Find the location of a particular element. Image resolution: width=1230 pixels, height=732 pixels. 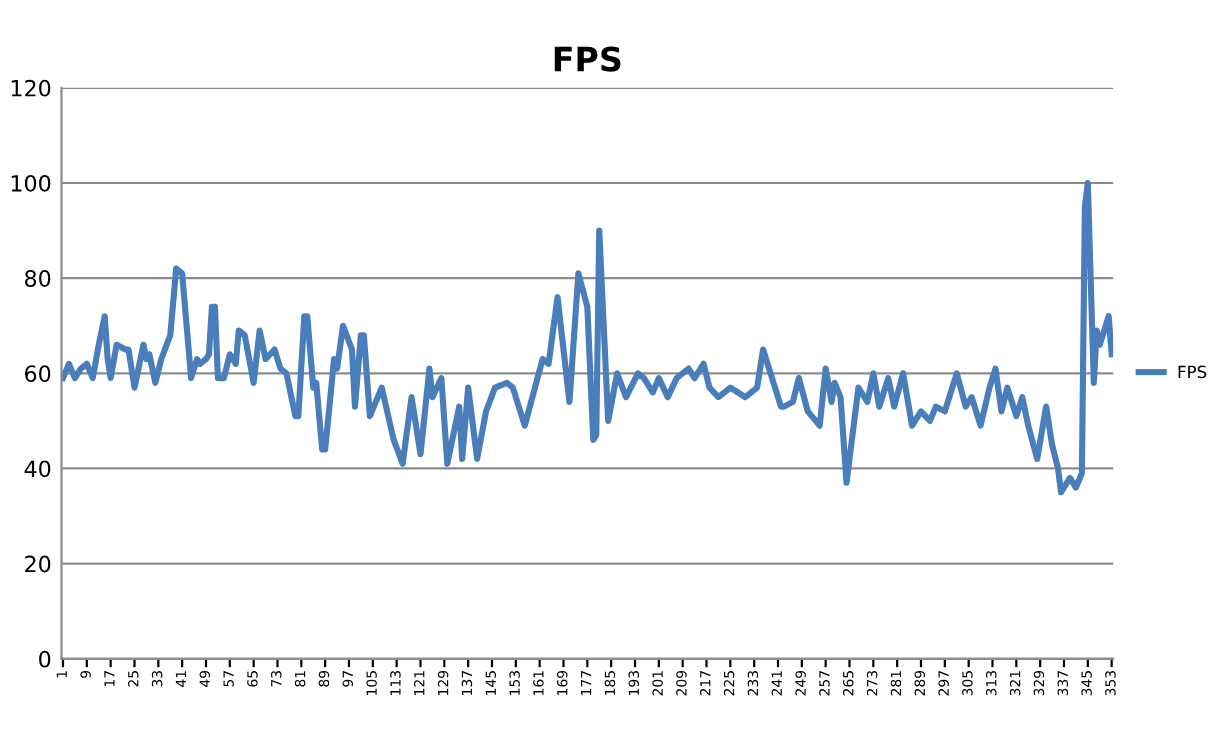

y-tick-label: 80 is located at coordinates (38, 278).